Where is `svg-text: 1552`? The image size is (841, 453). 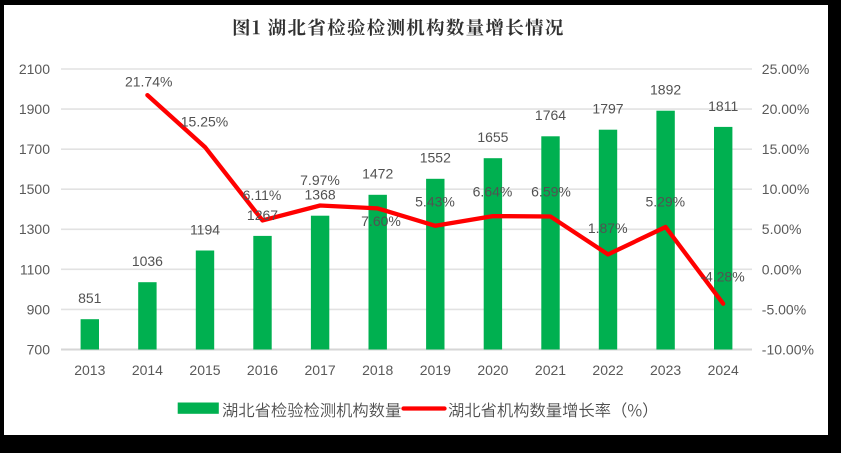
svg-text: 1552 is located at coordinates (435, 158).